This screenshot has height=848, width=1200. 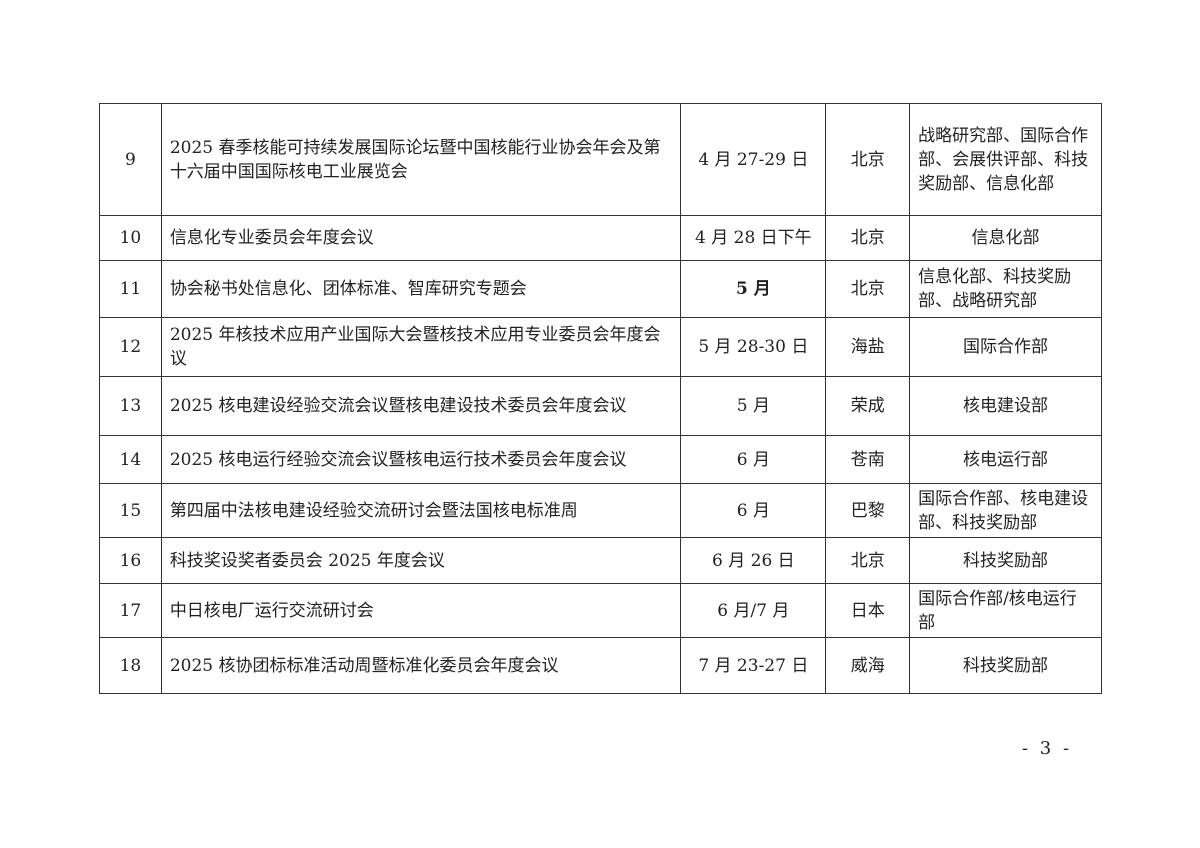 I want to click on meeting-name: 2025 核电运行经验交流会议暨核电运行技术委员会年度会议, so click(x=421, y=459).